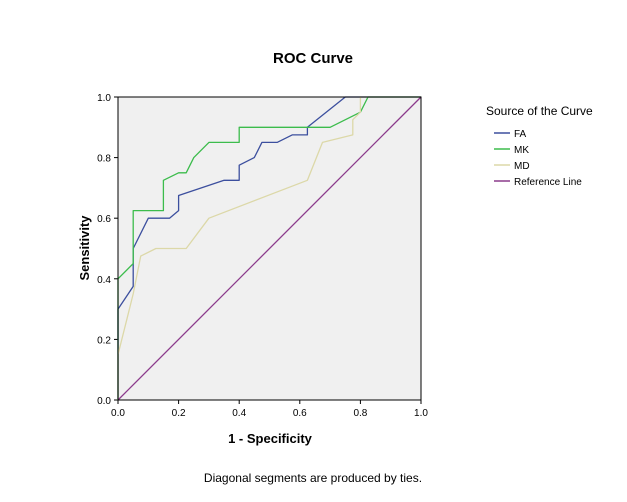 This screenshot has width=627, height=502. I want to click on x-tick-label: 0.2, so click(179, 413).